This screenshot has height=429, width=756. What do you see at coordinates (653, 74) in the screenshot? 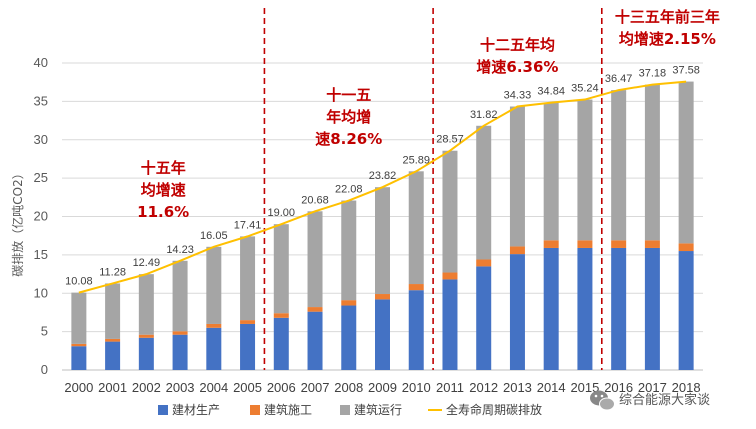
I see `data-label: 37.18` at bounding box center [653, 74].